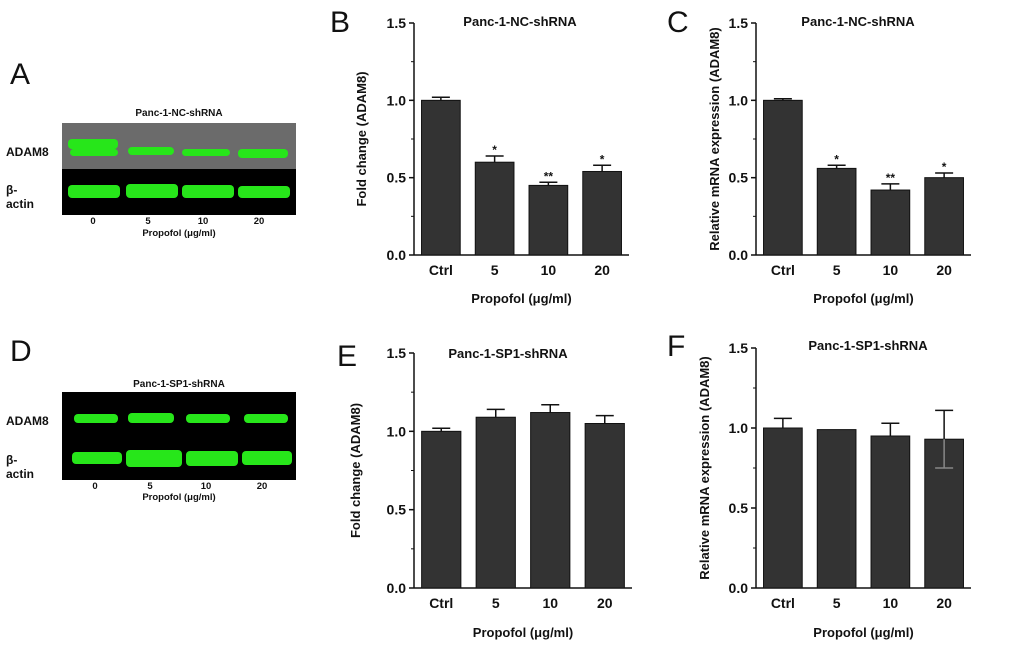 This screenshot has width=1016, height=648. I want to click on blot-title: Panc-1-SP1-shRNA, so click(179, 384).